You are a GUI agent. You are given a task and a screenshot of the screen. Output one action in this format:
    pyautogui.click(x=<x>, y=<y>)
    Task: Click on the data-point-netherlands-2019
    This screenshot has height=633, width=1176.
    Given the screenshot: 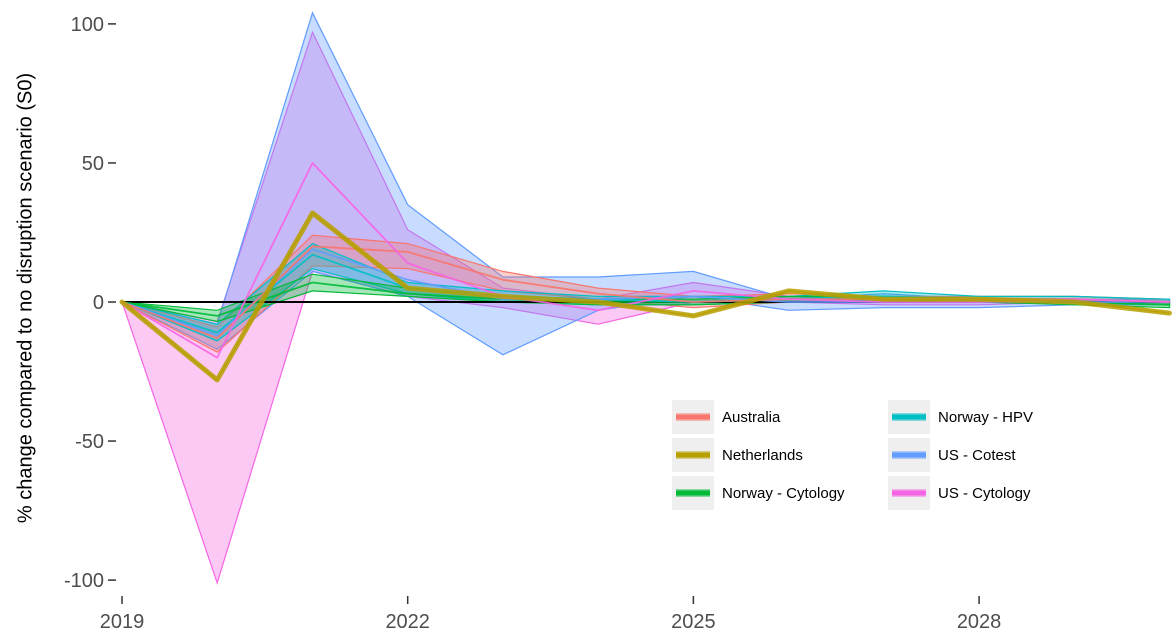 What is the action you would take?
    pyautogui.click(x=122, y=302)
    